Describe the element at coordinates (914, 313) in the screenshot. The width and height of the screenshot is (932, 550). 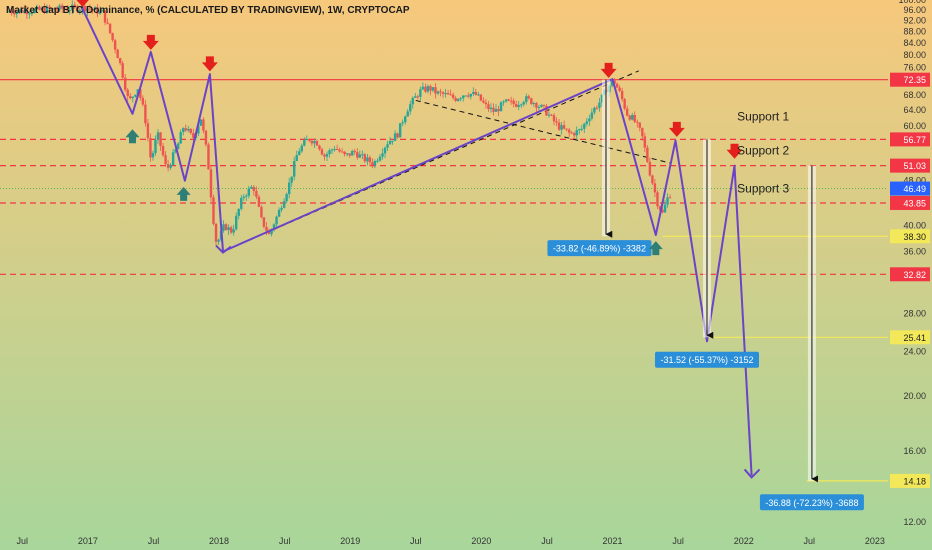
I see `y-tick-label: 28.00` at that location.